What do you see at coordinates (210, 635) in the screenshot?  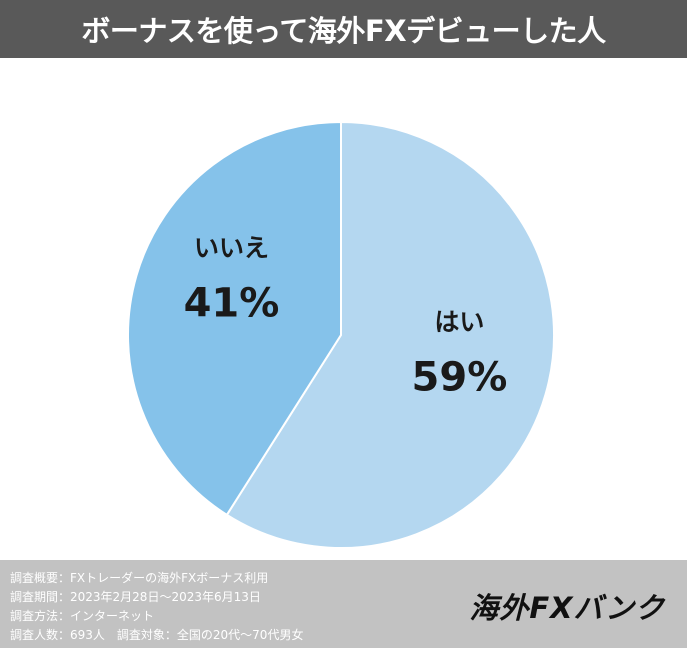 I see `survey-target: 調査対象：全国の20代〜70代男女` at bounding box center [210, 635].